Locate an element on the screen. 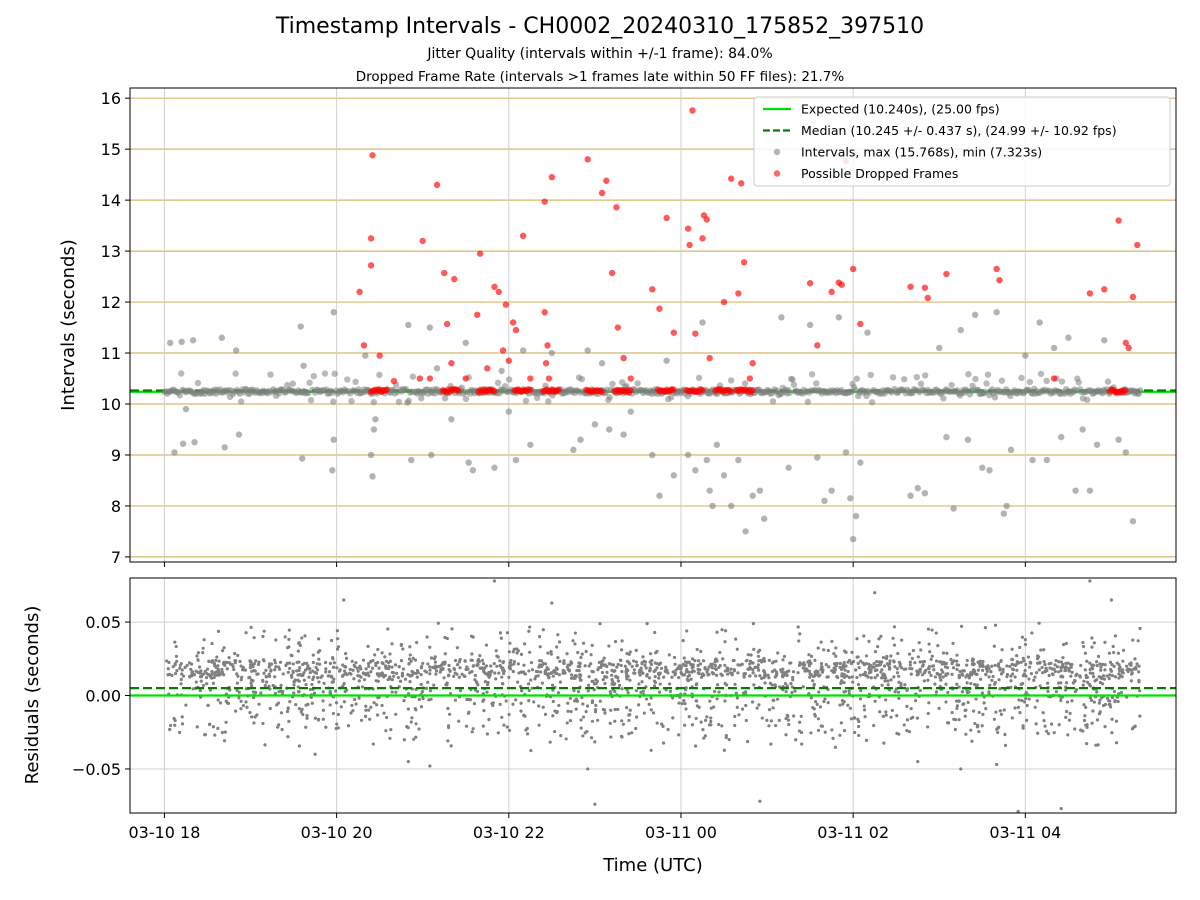 This screenshot has width=1200, height=900. x-tick-label: 03-11 00 is located at coordinates (681, 832).